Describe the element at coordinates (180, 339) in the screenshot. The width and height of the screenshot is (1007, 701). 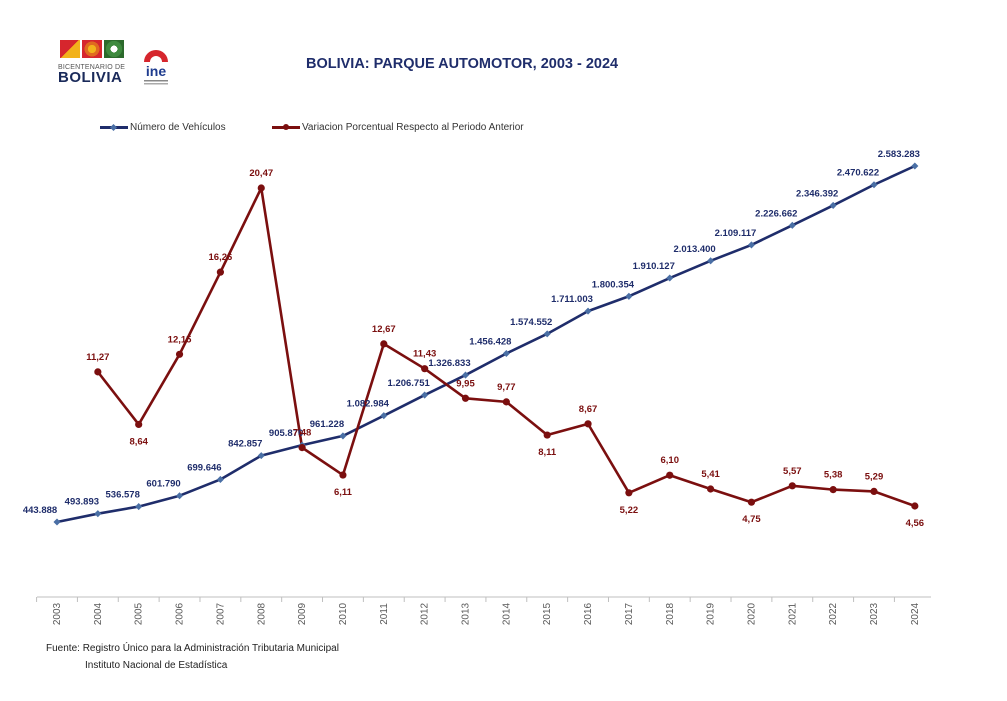
I see `variation-data-label: 12,15` at that location.